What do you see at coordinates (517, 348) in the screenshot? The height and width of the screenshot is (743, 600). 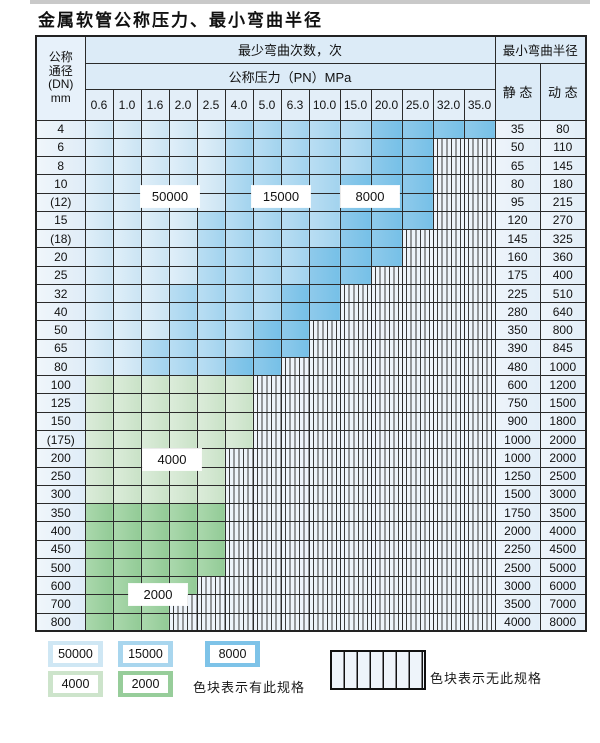 I see `static-value: 390` at bounding box center [517, 348].